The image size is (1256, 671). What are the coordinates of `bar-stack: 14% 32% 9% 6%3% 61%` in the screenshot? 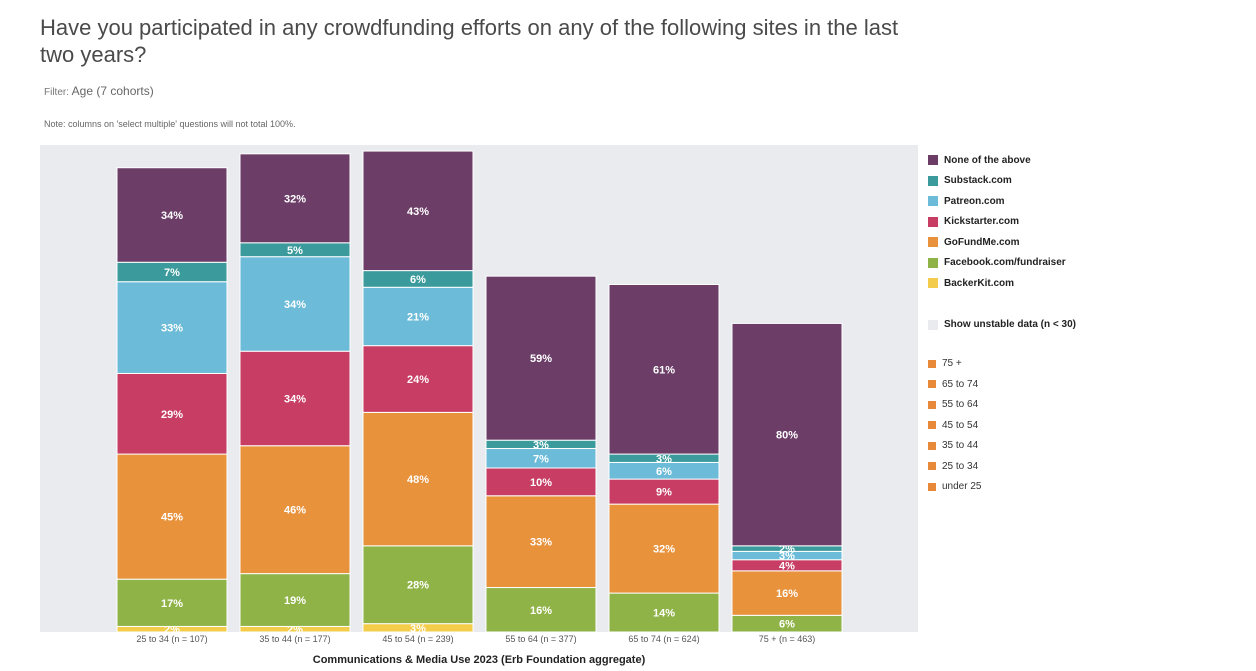 It's located at (664, 458).